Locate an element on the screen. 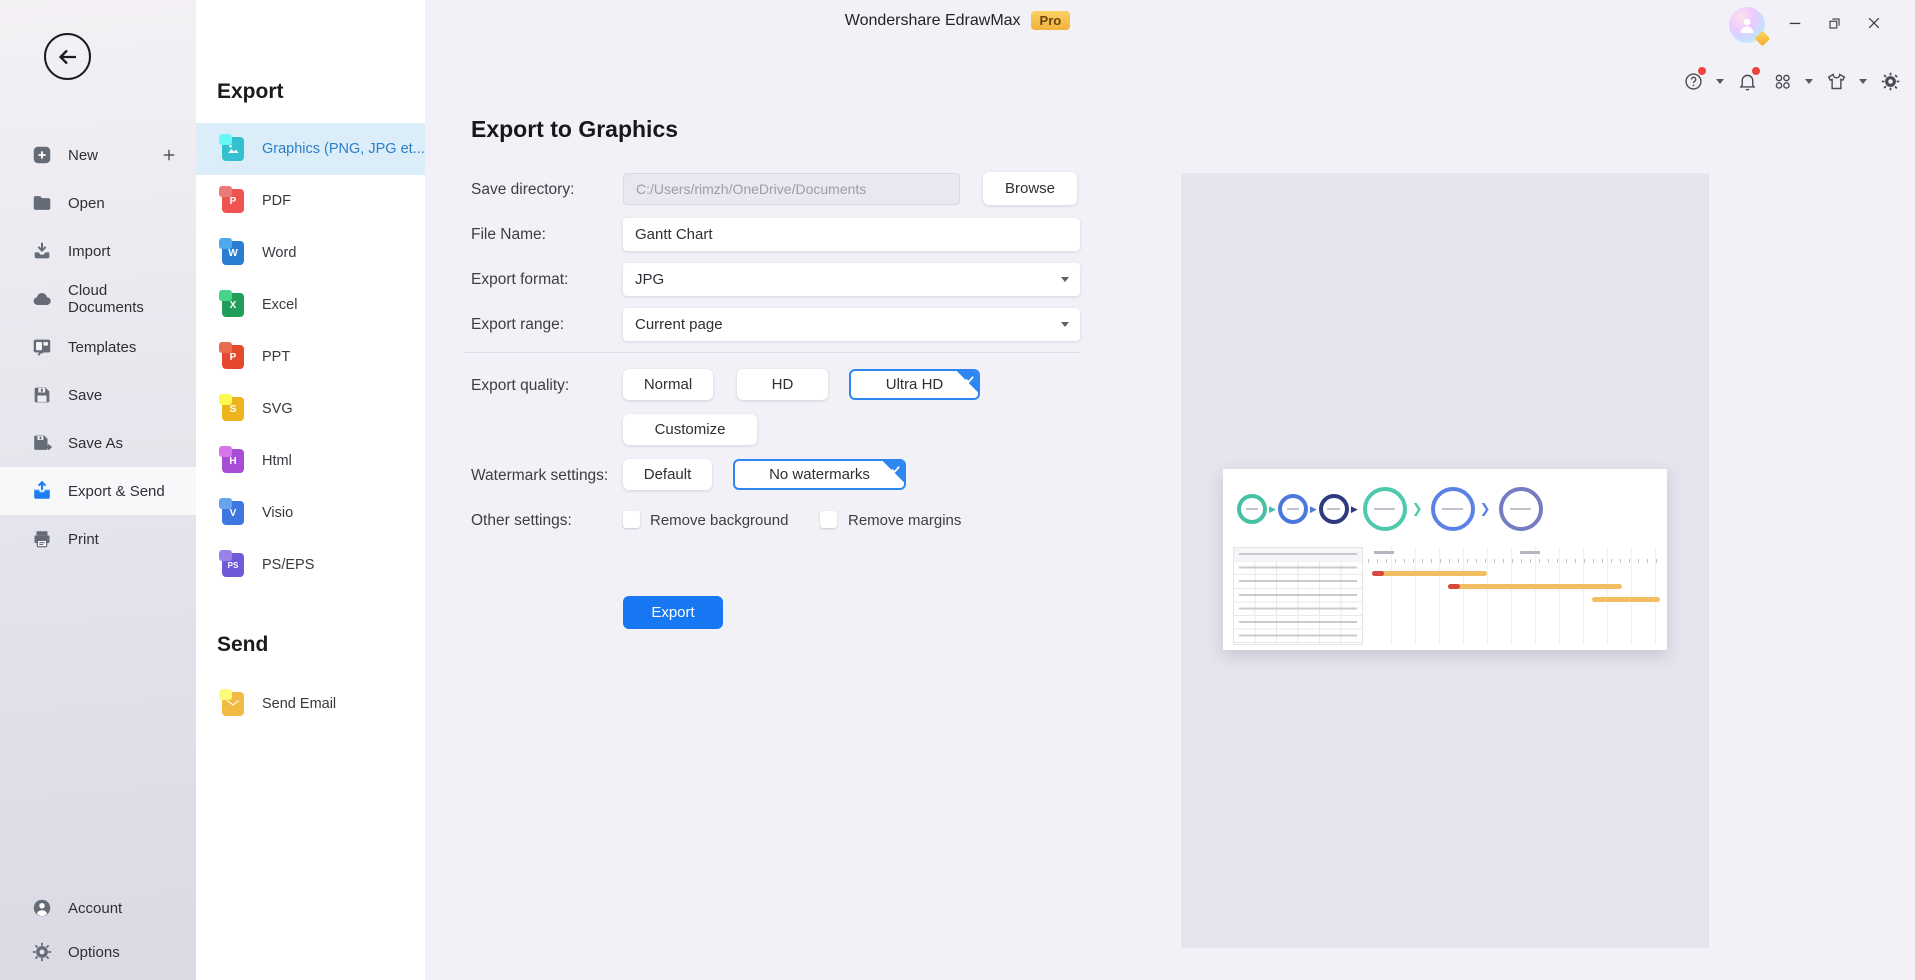 The width and height of the screenshot is (1915, 980). sidebar-item-export-send: Export & Send is located at coordinates (98, 491).